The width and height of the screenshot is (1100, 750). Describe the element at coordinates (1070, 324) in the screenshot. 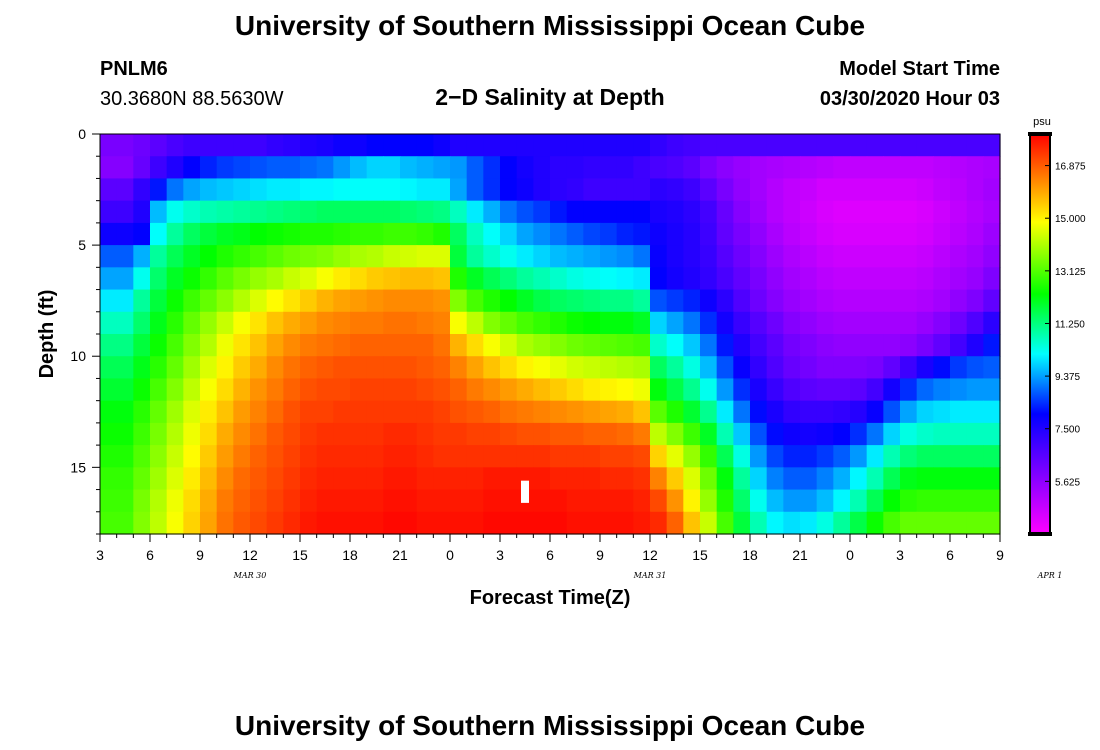

I see `colorbar-tick-label: 11.250` at that location.